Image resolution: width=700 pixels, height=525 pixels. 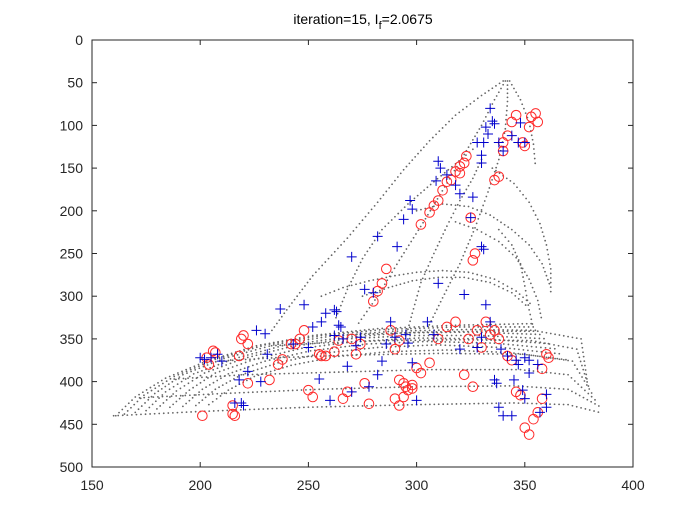 What do you see at coordinates (72, 296) in the screenshot?
I see `y-tick-label: 300` at bounding box center [72, 296].